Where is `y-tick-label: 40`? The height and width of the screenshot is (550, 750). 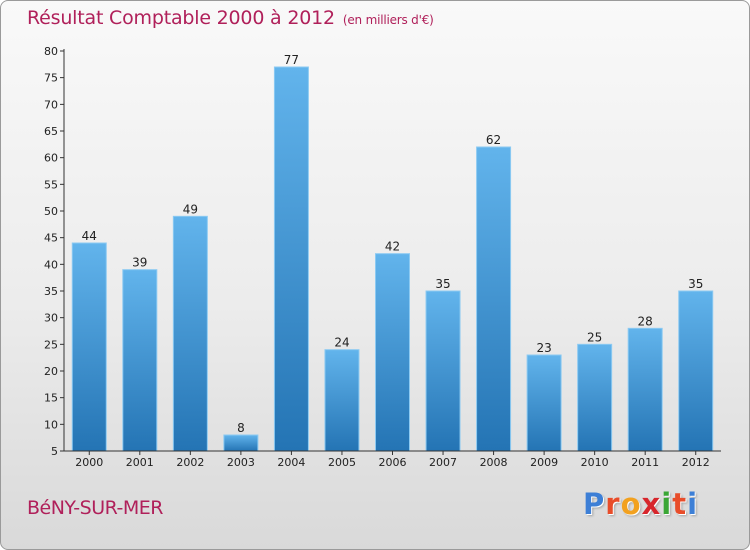 y-tick-label: 40 is located at coordinates (51, 264).